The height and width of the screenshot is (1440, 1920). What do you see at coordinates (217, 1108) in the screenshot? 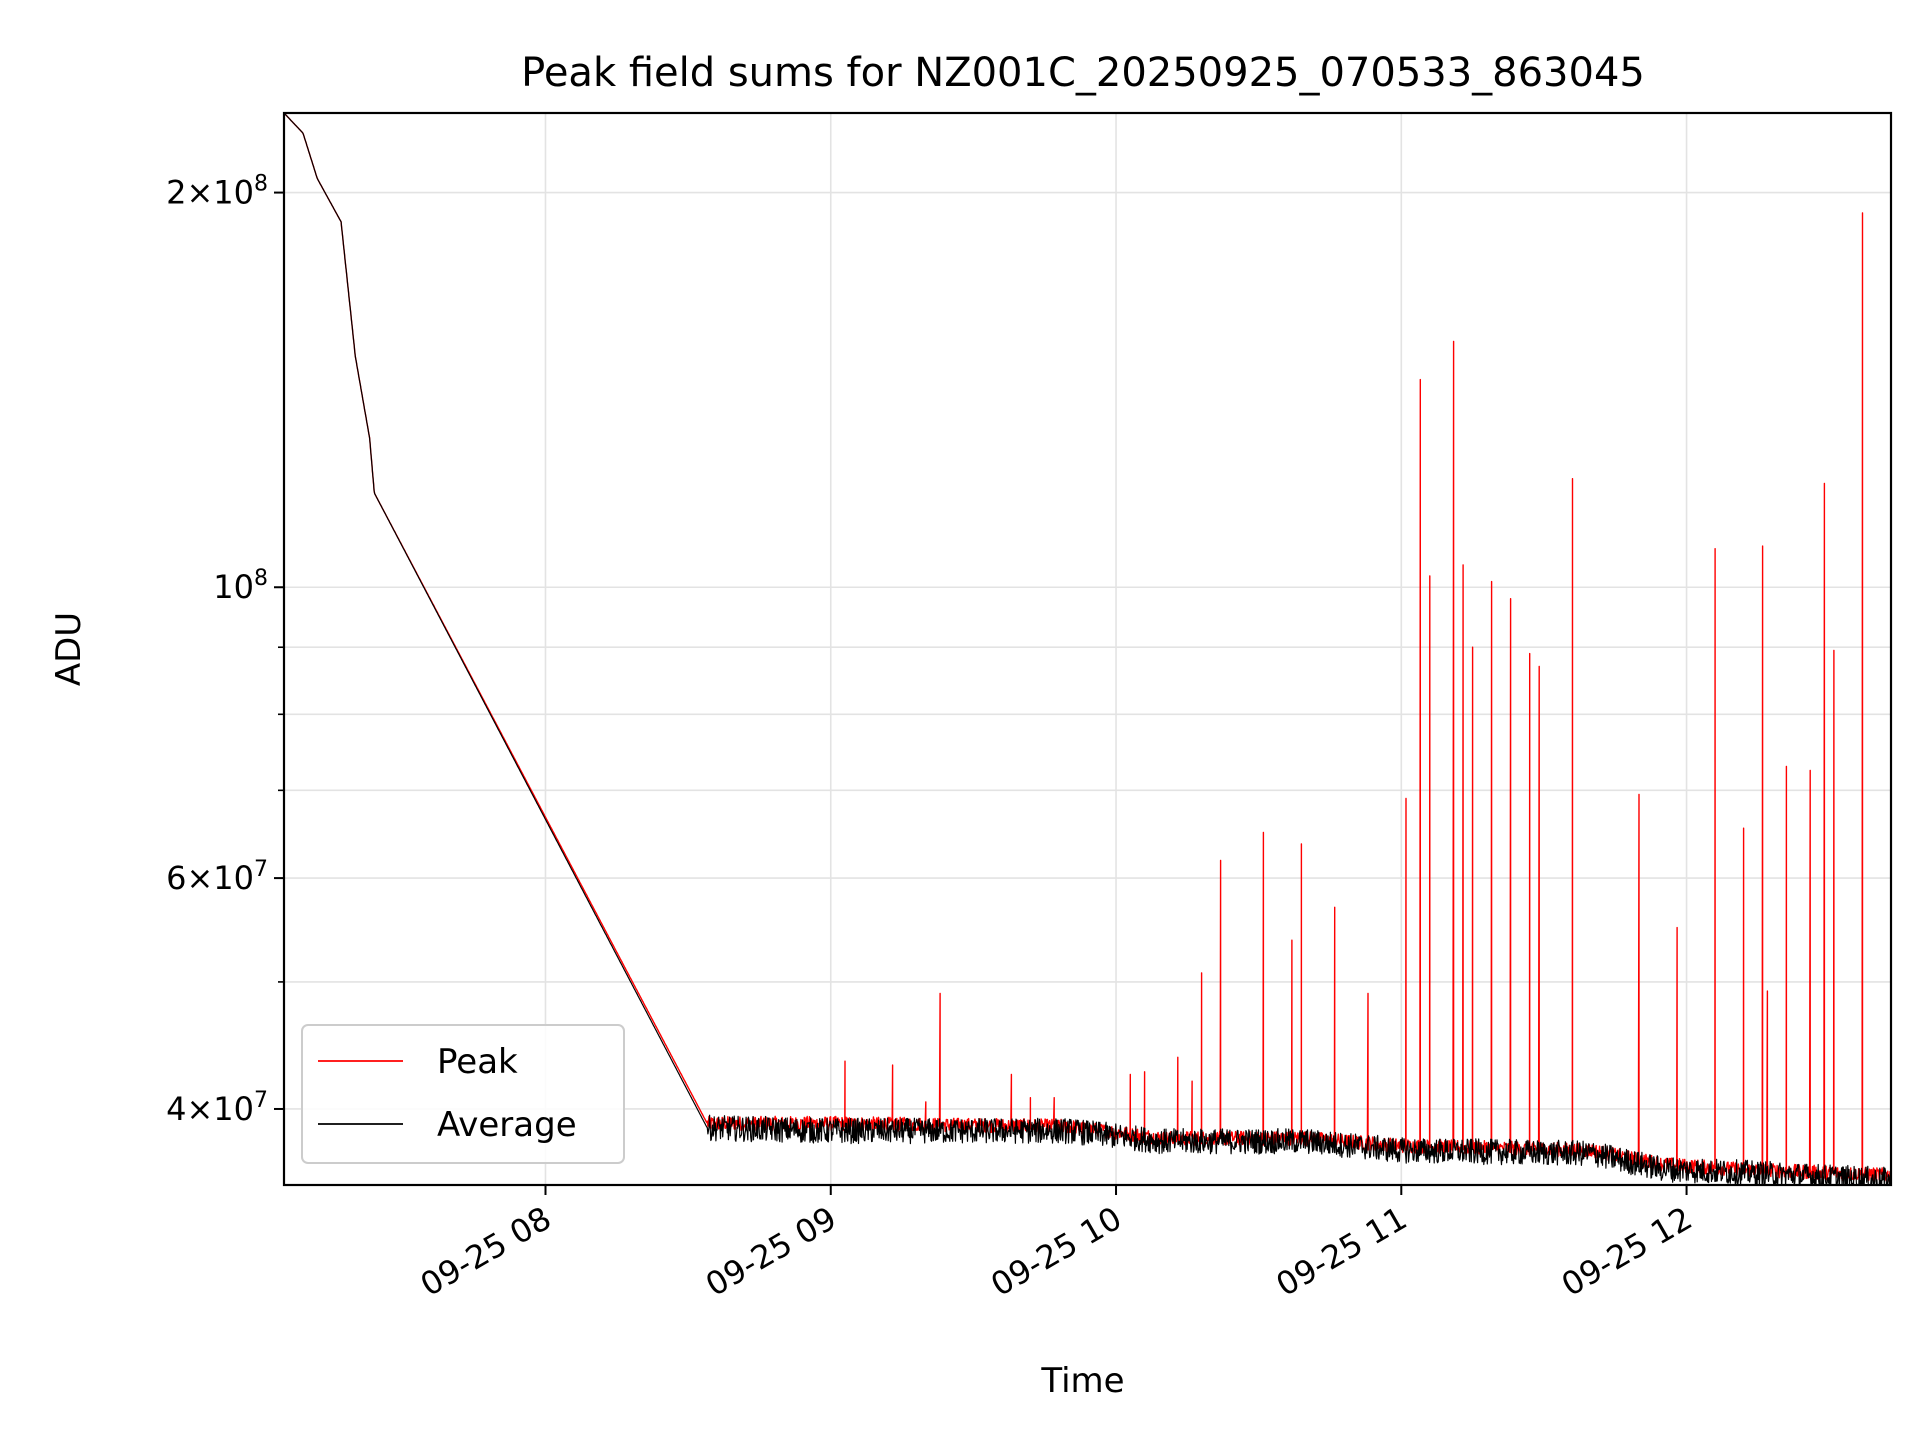
I see `y-tick-label: 4×107` at bounding box center [217, 1108].